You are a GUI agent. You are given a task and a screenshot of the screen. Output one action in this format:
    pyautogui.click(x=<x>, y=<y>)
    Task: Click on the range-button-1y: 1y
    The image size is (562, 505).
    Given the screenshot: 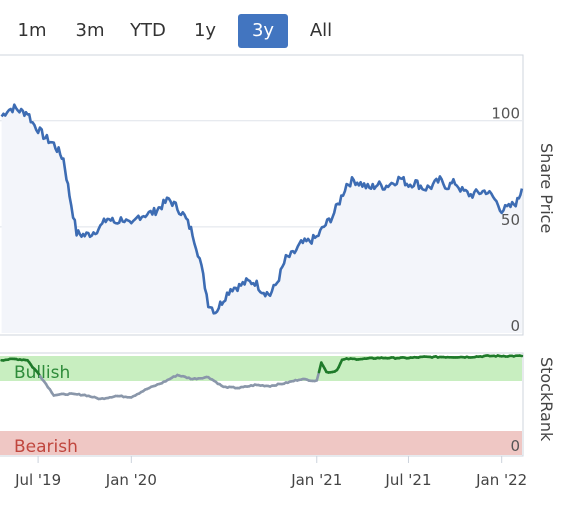 What is the action you would take?
    pyautogui.click(x=205, y=30)
    